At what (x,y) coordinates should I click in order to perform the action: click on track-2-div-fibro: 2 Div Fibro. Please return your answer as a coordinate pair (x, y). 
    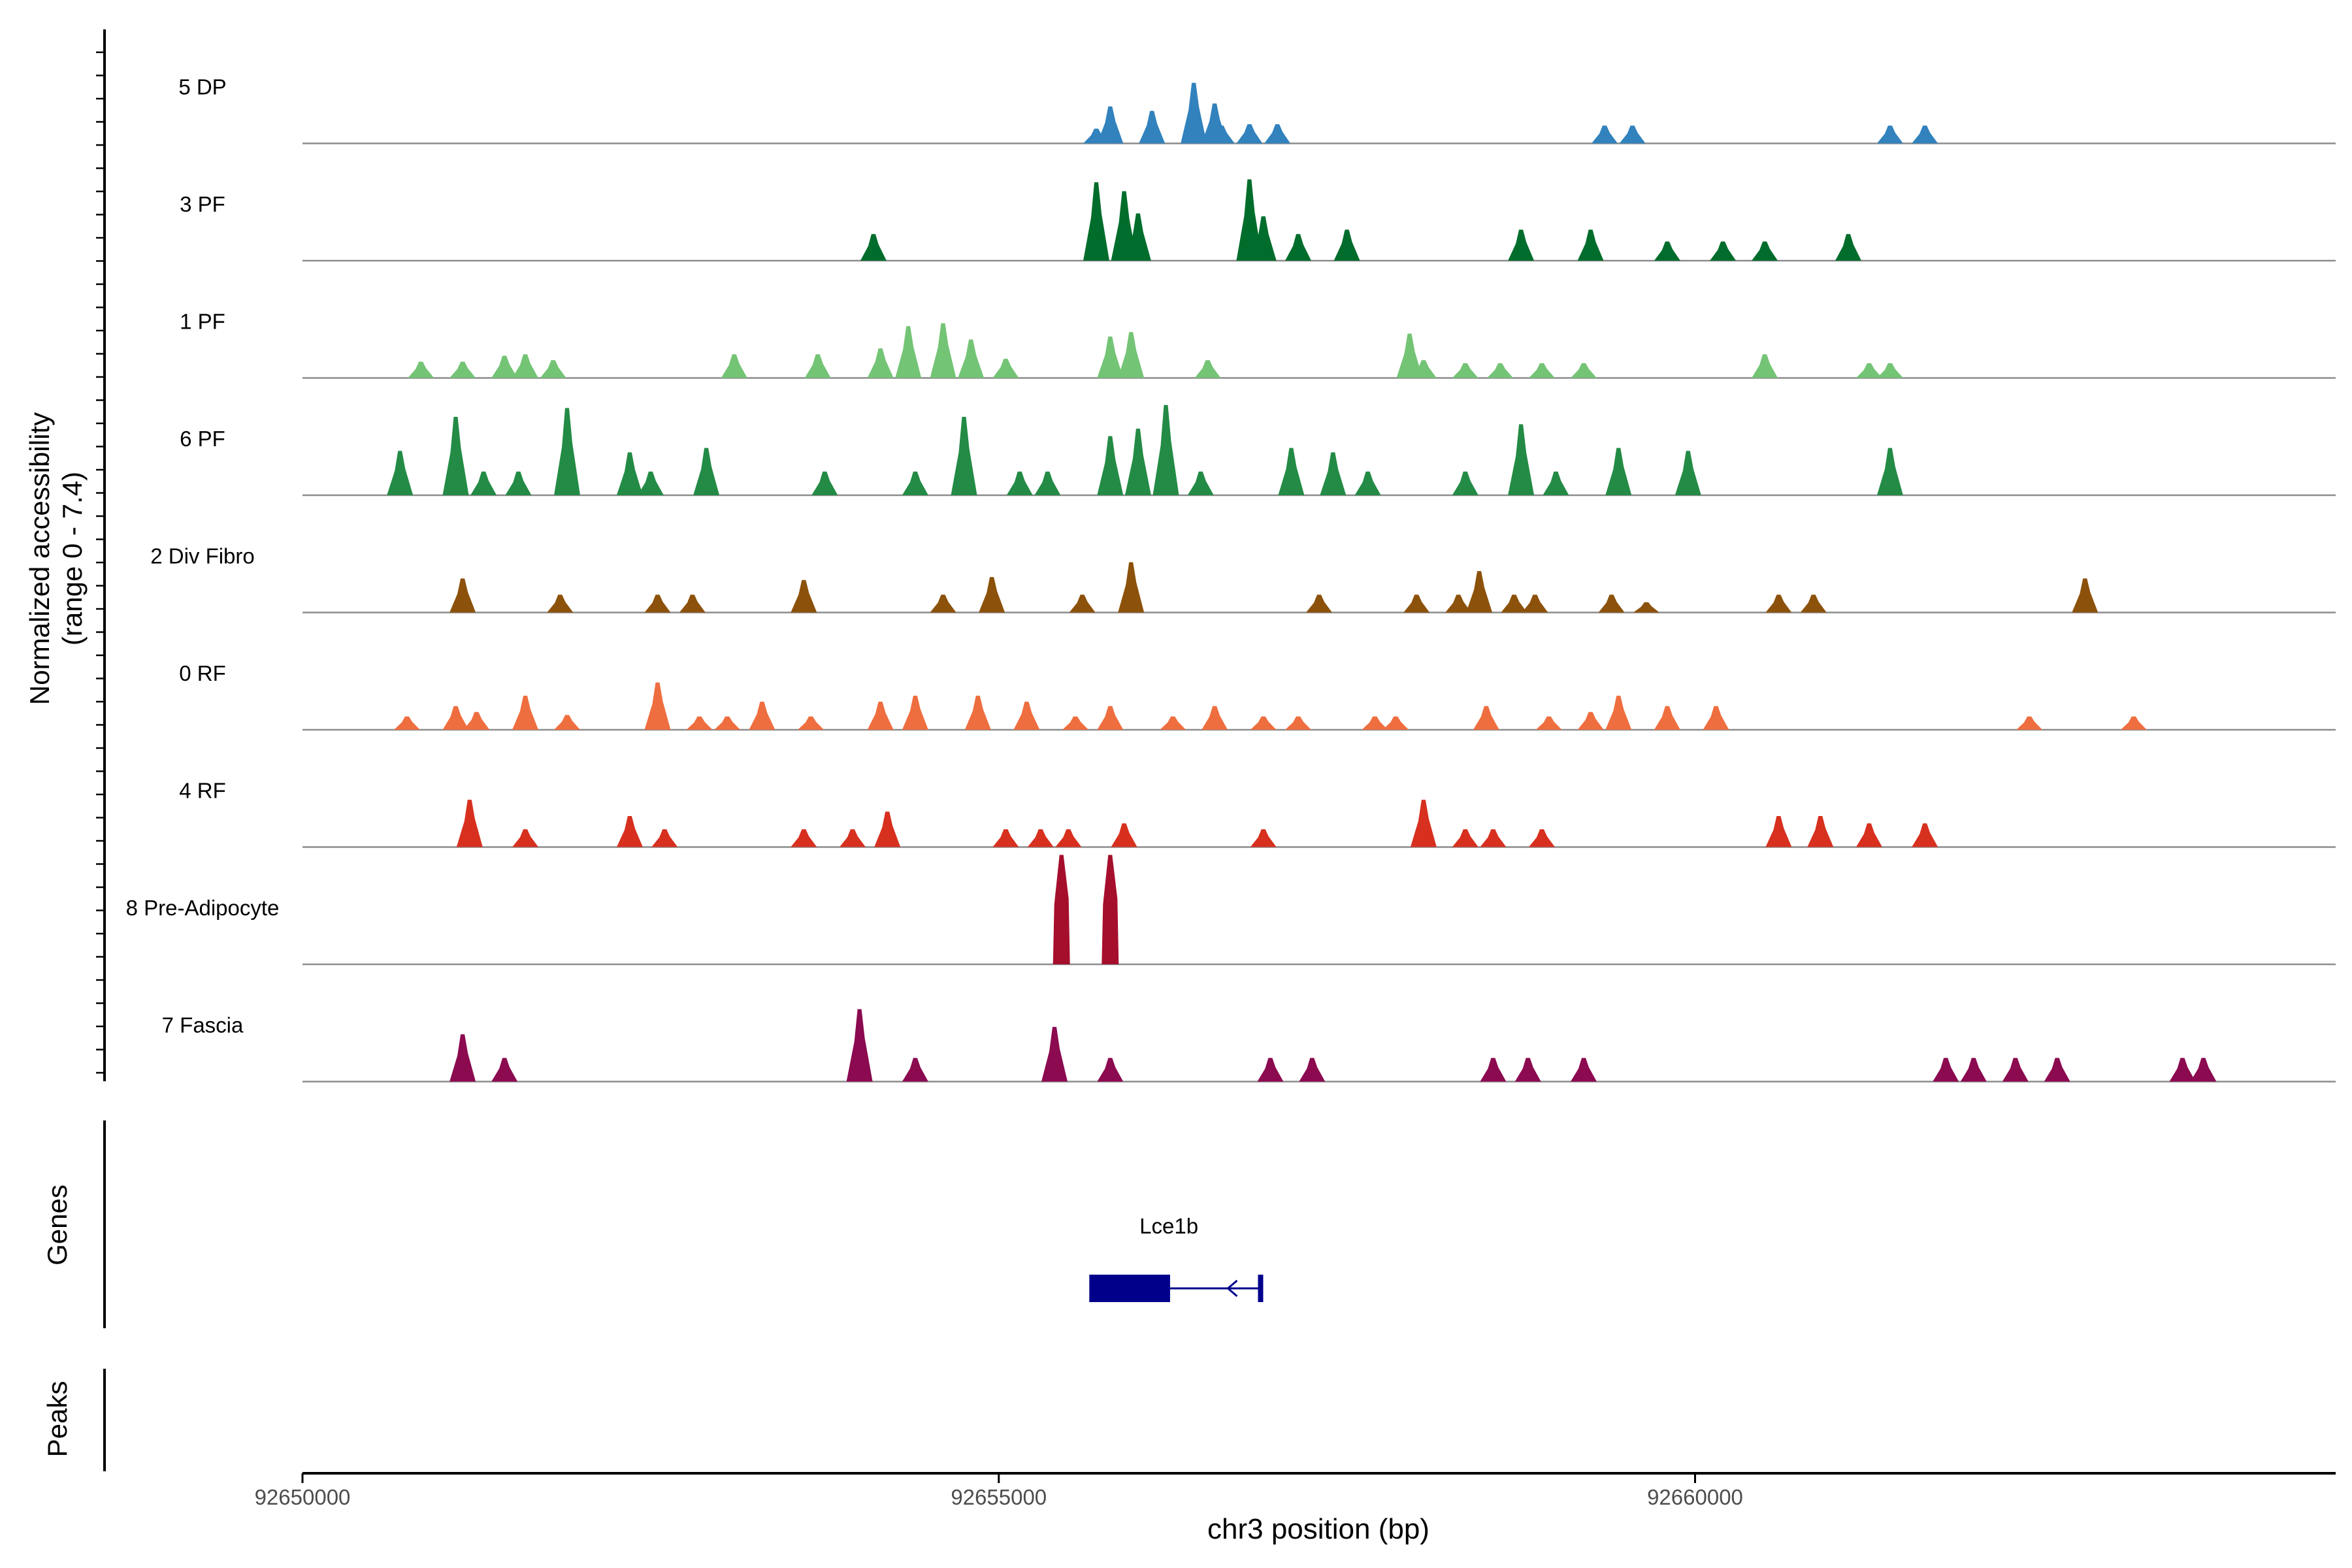
    Looking at the image, I should click on (1243, 578).